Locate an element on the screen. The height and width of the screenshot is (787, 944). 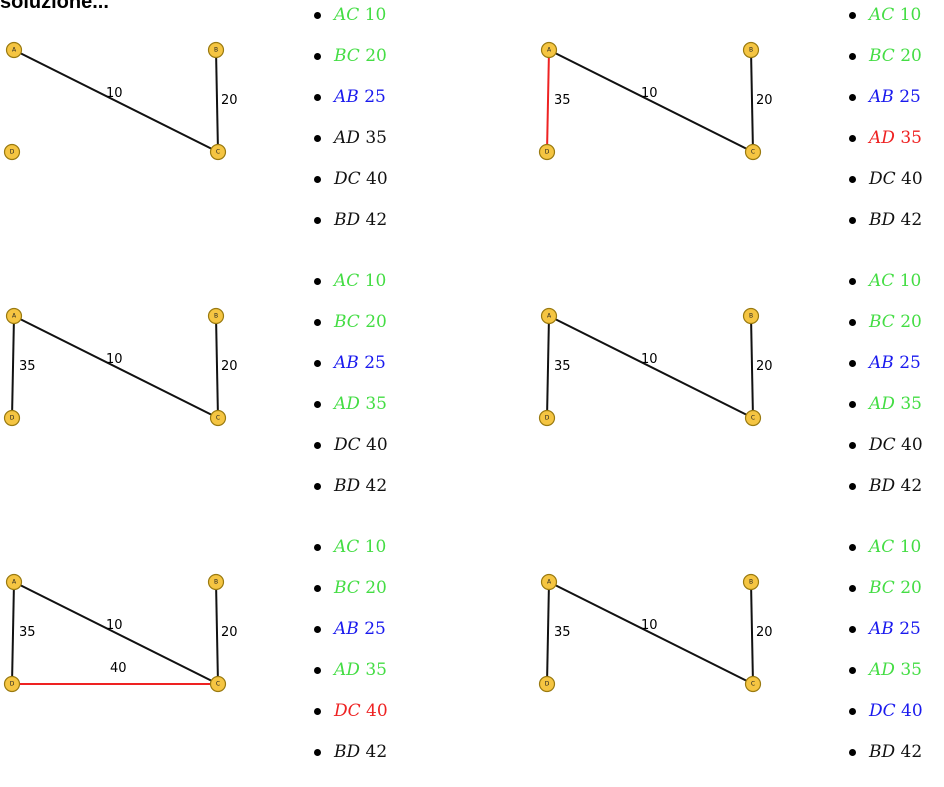
kruskal-step-panel: 10 20 35 A B C D AC 10 BC 20 AB 25 AD 35 DC 40 BD 42 is located at coordinates (739, 659).